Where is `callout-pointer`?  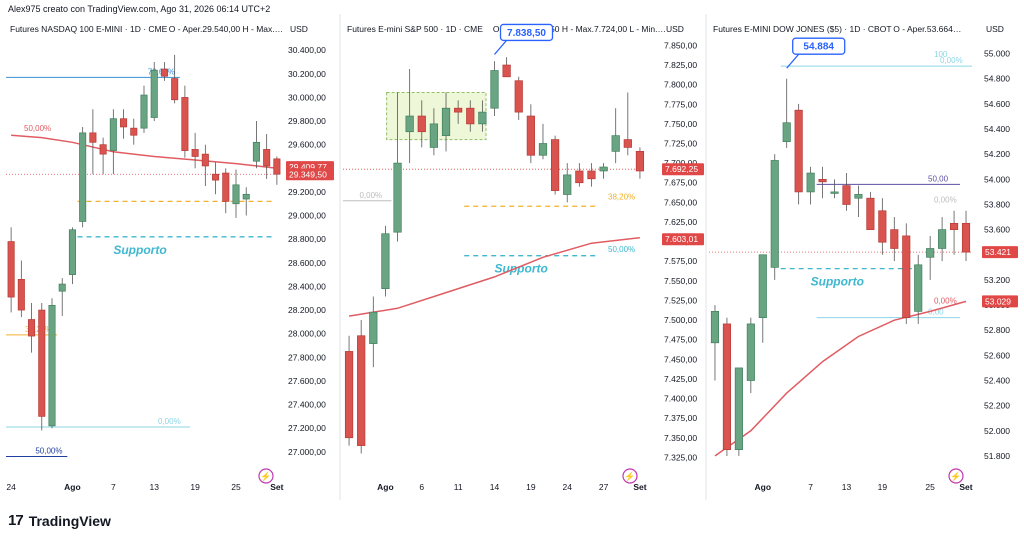 callout-pointer is located at coordinates (793, 61).